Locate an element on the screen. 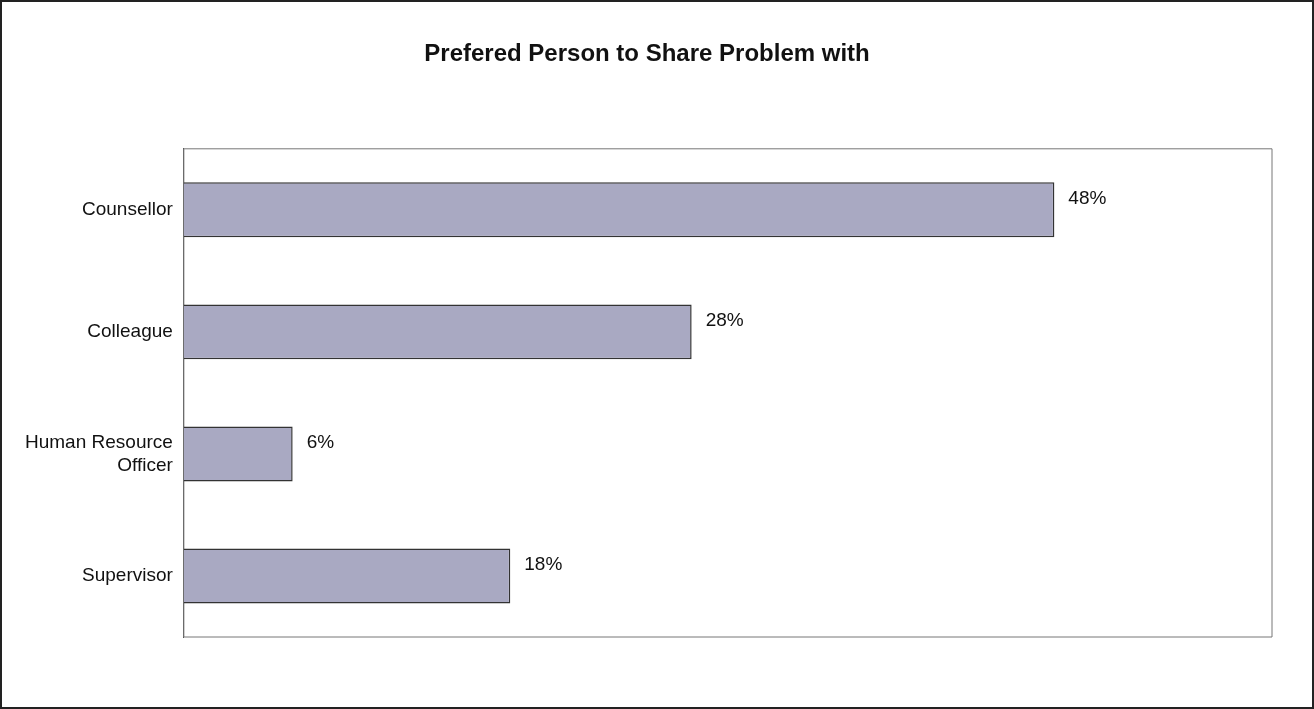  chart-title: Prefered Person to Share Problem with is located at coordinates (647, 53).